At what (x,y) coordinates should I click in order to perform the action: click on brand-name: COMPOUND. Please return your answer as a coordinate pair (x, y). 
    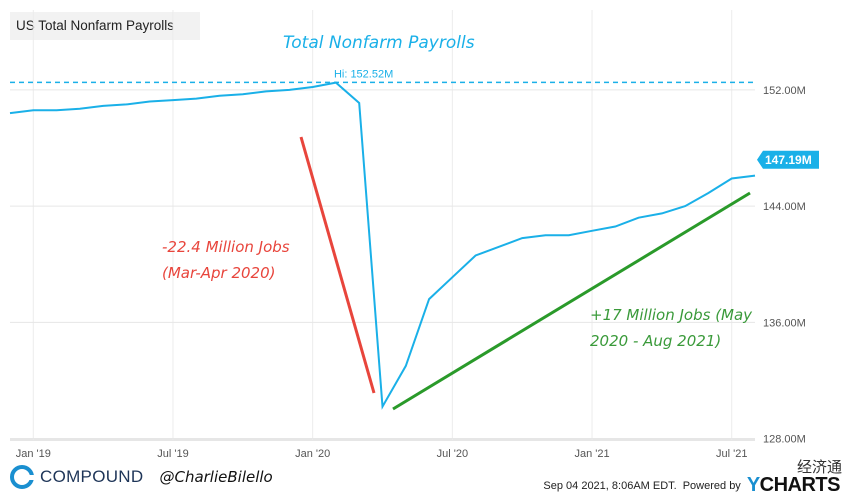
    Looking at the image, I should click on (92, 476).